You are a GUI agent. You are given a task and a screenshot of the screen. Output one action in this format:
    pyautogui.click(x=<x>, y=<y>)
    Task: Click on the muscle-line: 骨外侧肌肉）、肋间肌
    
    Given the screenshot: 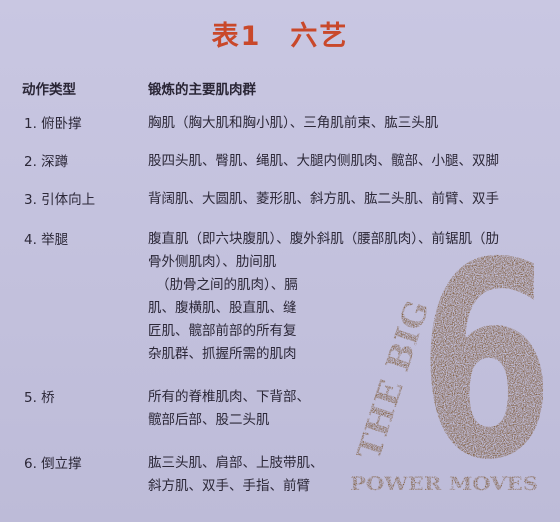 What is the action you would take?
    pyautogui.click(x=212, y=262)
    